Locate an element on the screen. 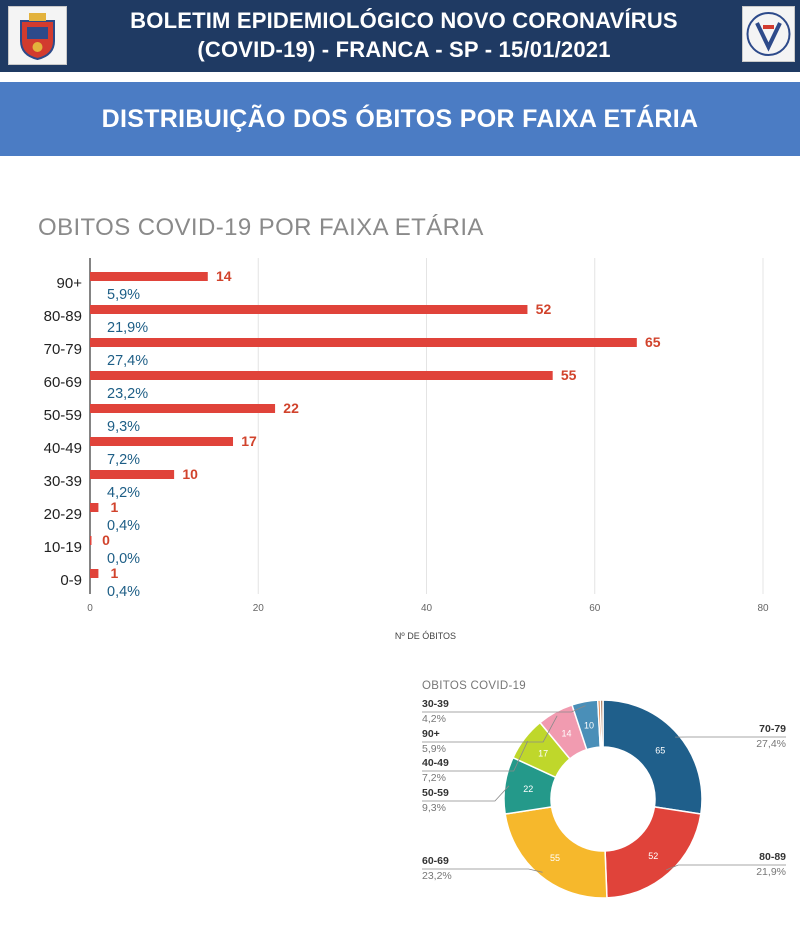  health-surveillance-logo is located at coordinates (768, 34).